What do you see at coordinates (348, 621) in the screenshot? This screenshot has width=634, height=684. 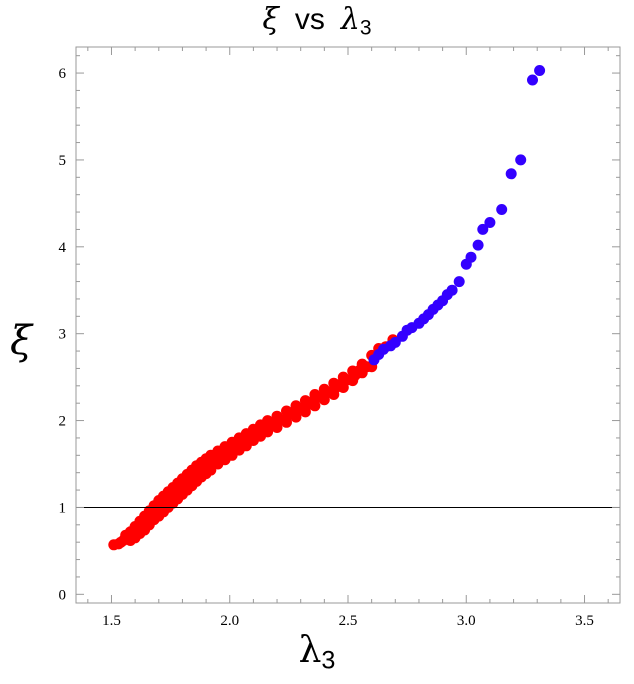 I see `x-tick-label: 2.5` at bounding box center [348, 621].